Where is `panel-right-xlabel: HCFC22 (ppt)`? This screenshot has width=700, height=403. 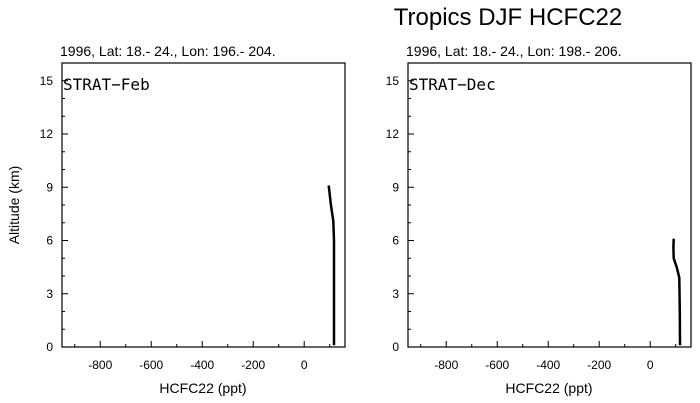 panel-right-xlabel: HCFC22 (ppt) is located at coordinates (548, 388).